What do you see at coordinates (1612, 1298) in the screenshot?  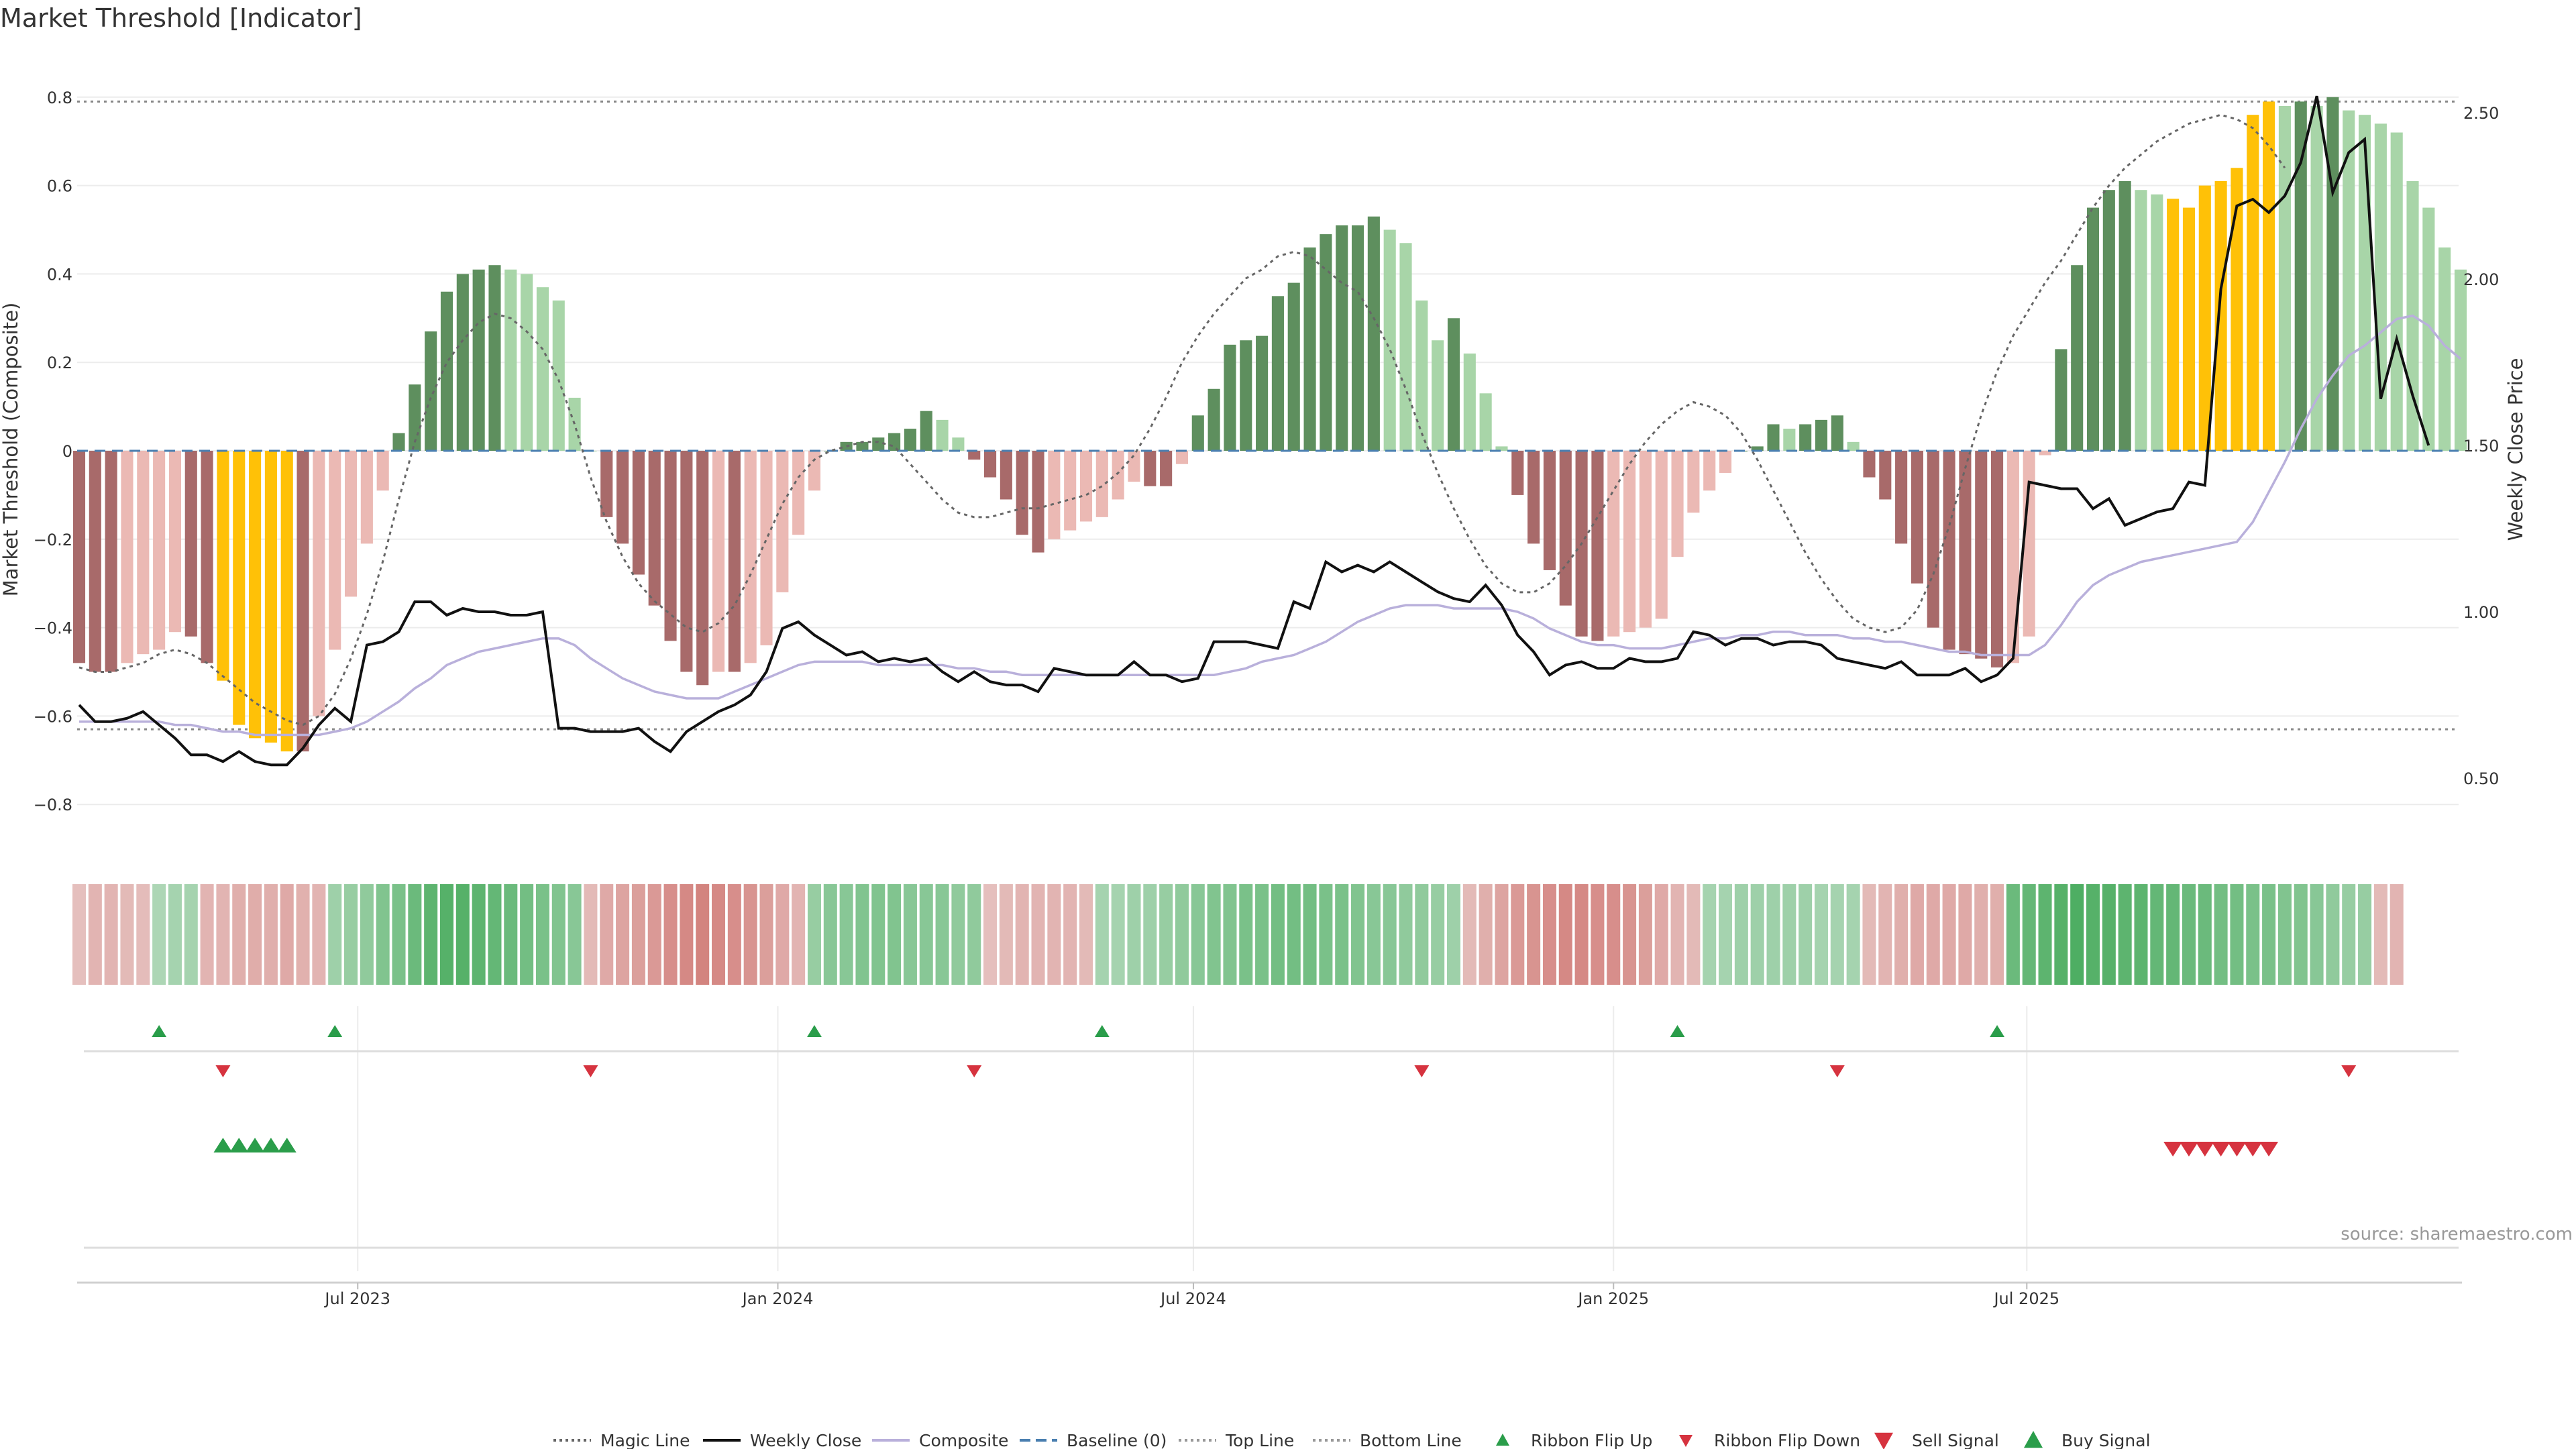 I see `x-tick-label: Jan 2025` at bounding box center [1612, 1298].